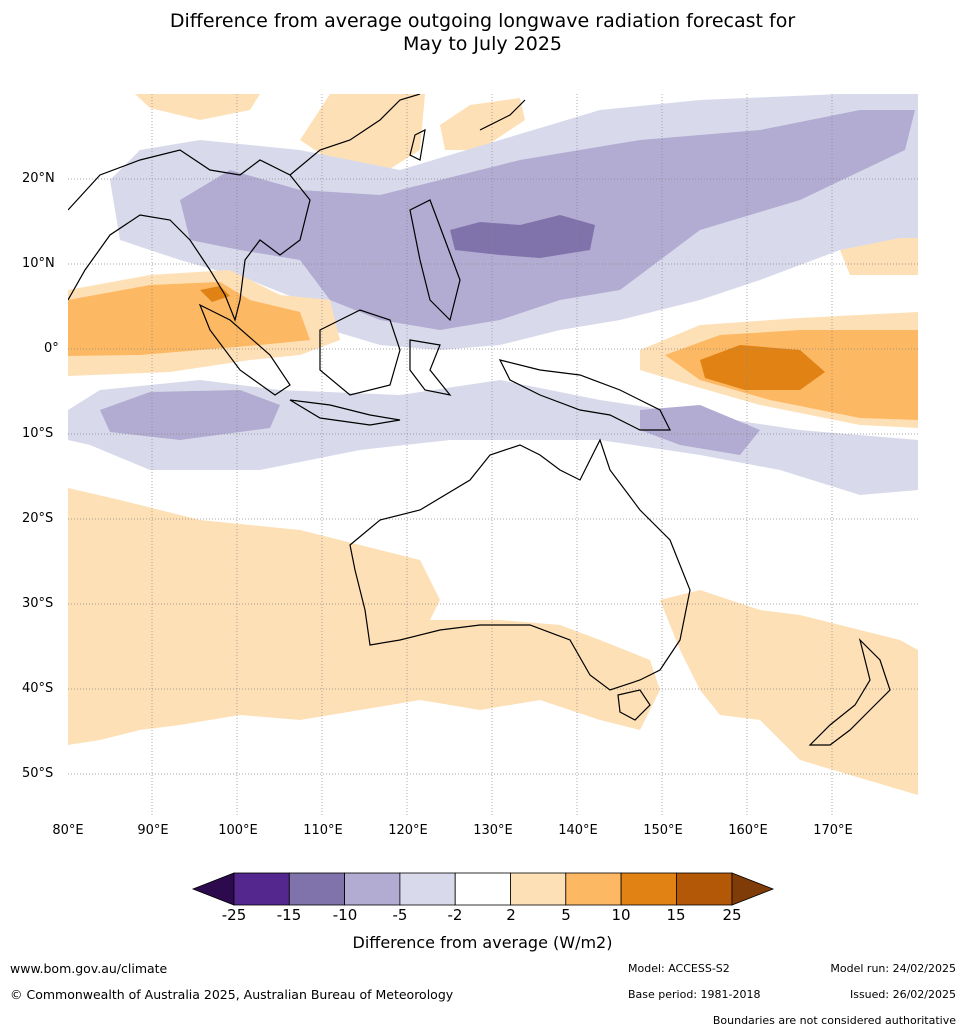  What do you see at coordinates (732, 915) in the screenshot?
I see `colorbar-tick: 25` at bounding box center [732, 915].